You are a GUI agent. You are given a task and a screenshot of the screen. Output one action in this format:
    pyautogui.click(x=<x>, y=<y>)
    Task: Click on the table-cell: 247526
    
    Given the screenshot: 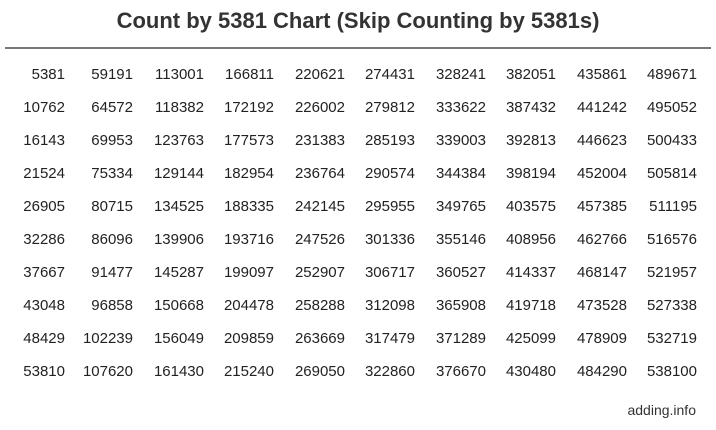 What is the action you would take?
    pyautogui.click(x=319, y=239)
    